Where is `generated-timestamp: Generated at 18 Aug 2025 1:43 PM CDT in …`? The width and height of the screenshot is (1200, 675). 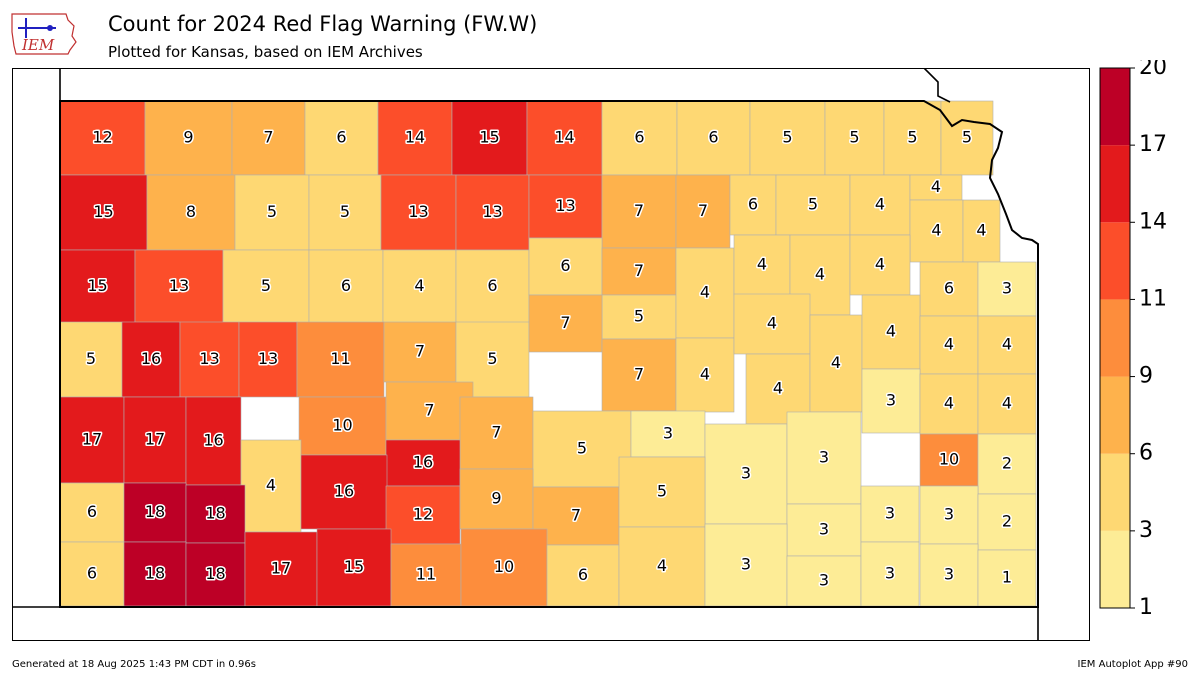 generated-timestamp: Generated at 18 Aug 2025 1:43 PM CDT in … is located at coordinates (134, 664).